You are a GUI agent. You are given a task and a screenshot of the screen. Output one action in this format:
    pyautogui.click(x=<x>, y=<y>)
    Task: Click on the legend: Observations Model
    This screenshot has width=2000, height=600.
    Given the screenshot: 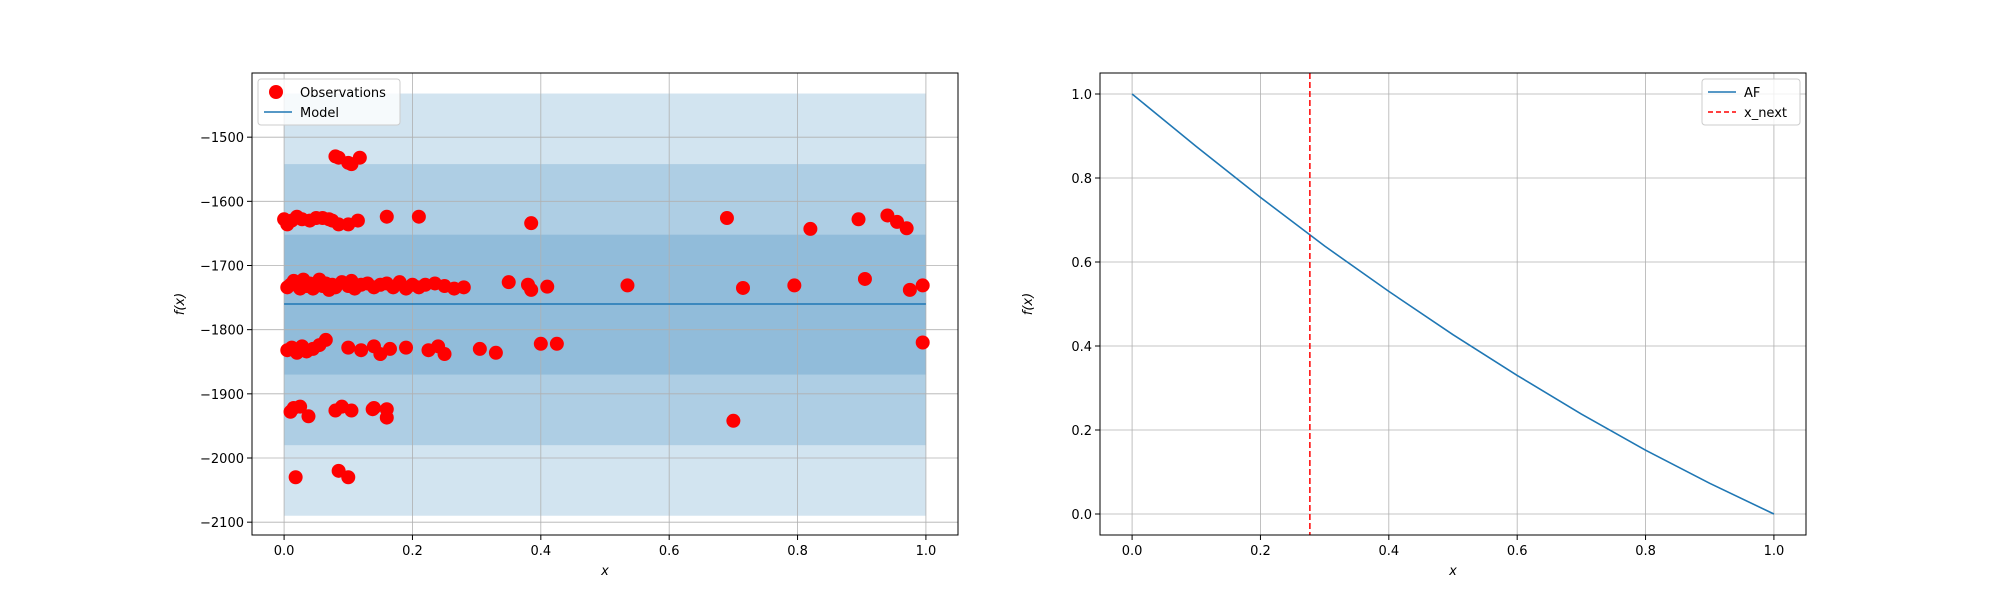 What is the action you would take?
    pyautogui.click(x=329, y=102)
    